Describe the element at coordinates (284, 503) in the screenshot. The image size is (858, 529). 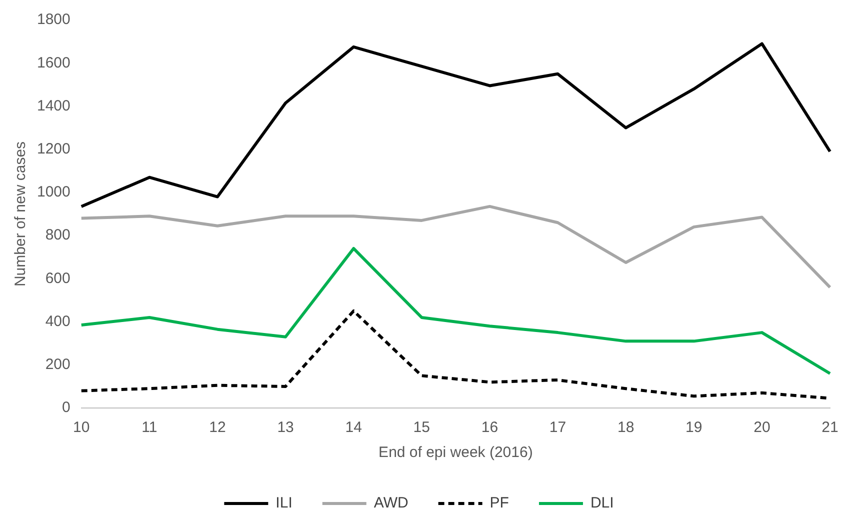
I see `legend-label: ILI` at that location.